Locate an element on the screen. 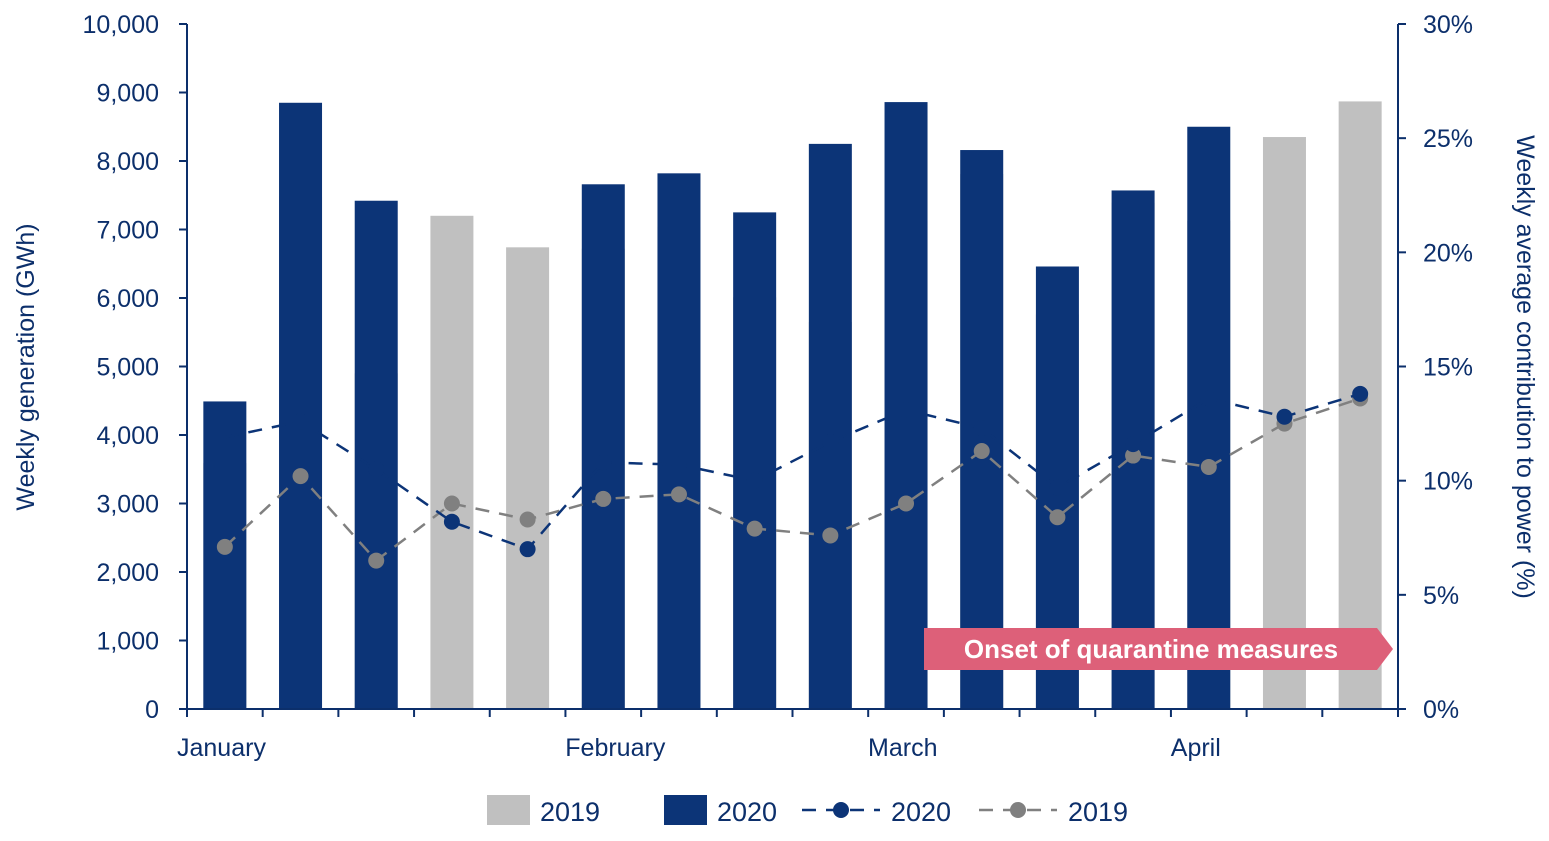  y-axis-title: Weekly generation (GWh) is located at coordinates (26, 366).